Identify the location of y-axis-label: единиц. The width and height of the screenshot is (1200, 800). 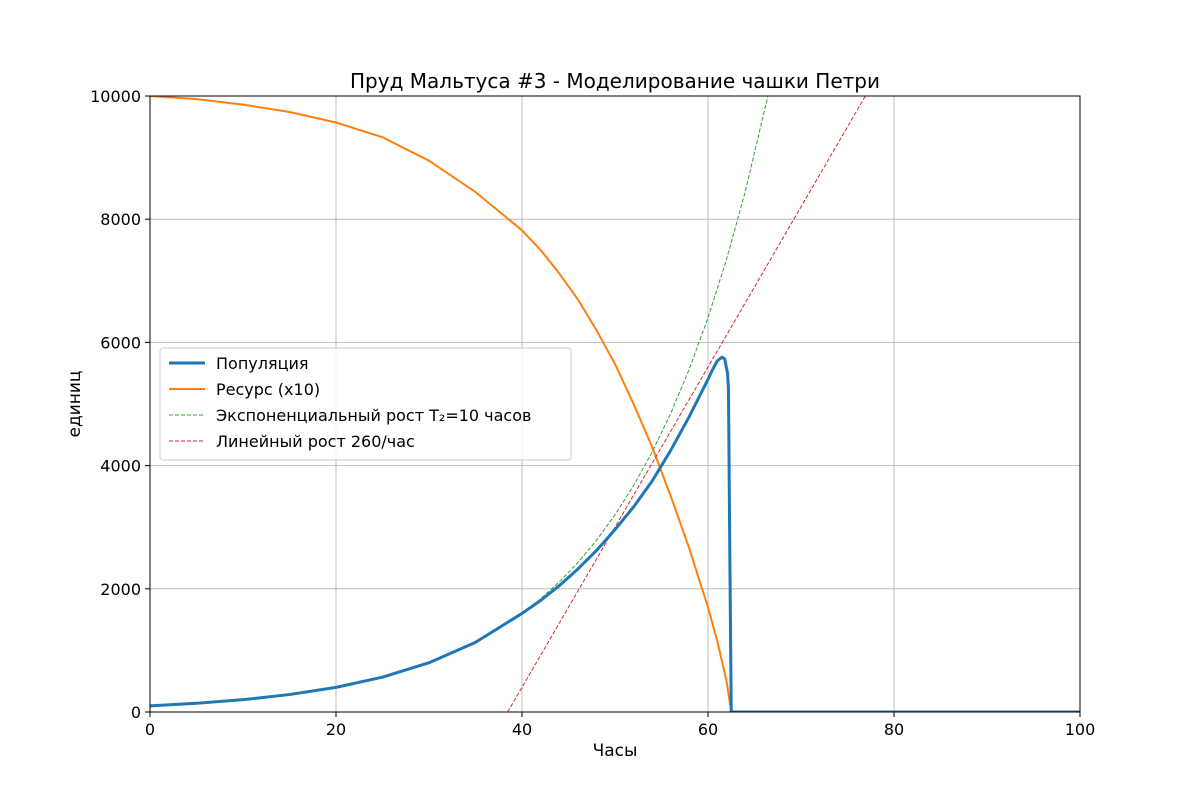
(75, 404).